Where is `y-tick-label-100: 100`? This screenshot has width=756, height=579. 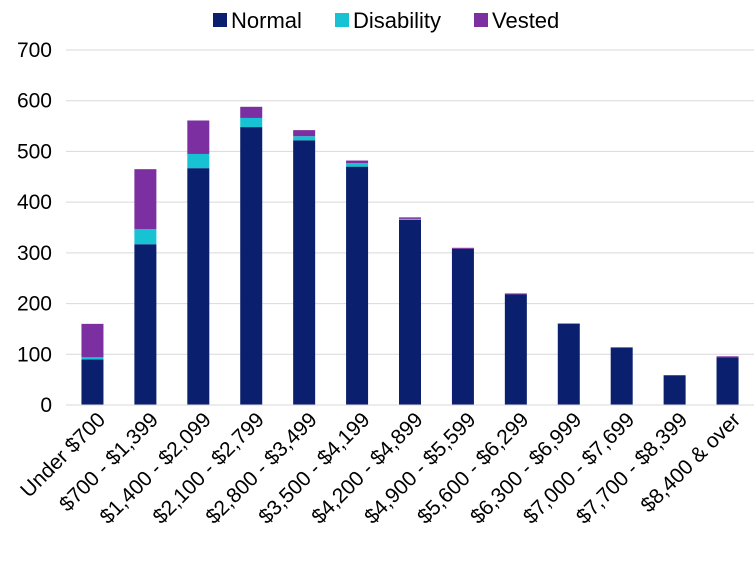 y-tick-label-100: 100 is located at coordinates (34, 354).